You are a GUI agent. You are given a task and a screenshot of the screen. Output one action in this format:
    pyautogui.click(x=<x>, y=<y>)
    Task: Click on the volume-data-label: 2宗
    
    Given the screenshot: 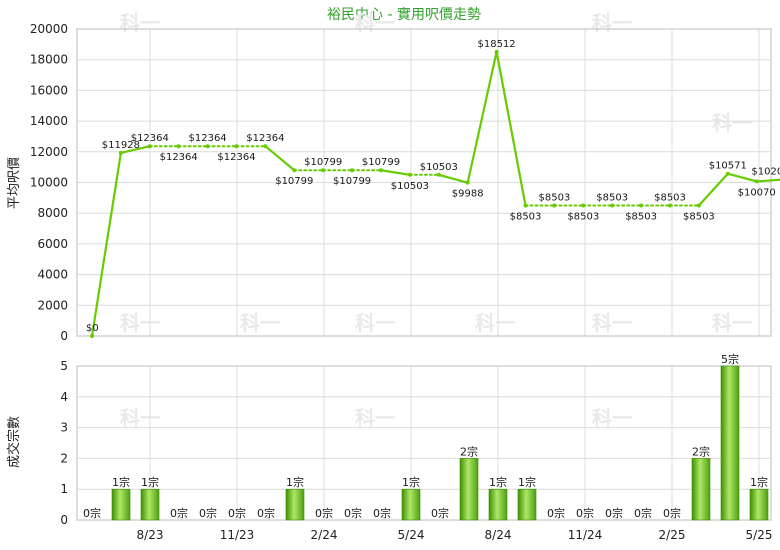 What is the action you would take?
    pyautogui.click(x=701, y=451)
    